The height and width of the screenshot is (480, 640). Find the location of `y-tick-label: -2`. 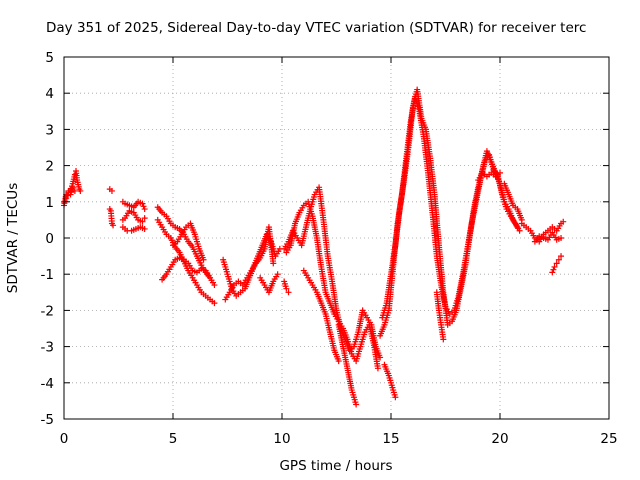

y-tick-label: -2 is located at coordinates (47, 311).